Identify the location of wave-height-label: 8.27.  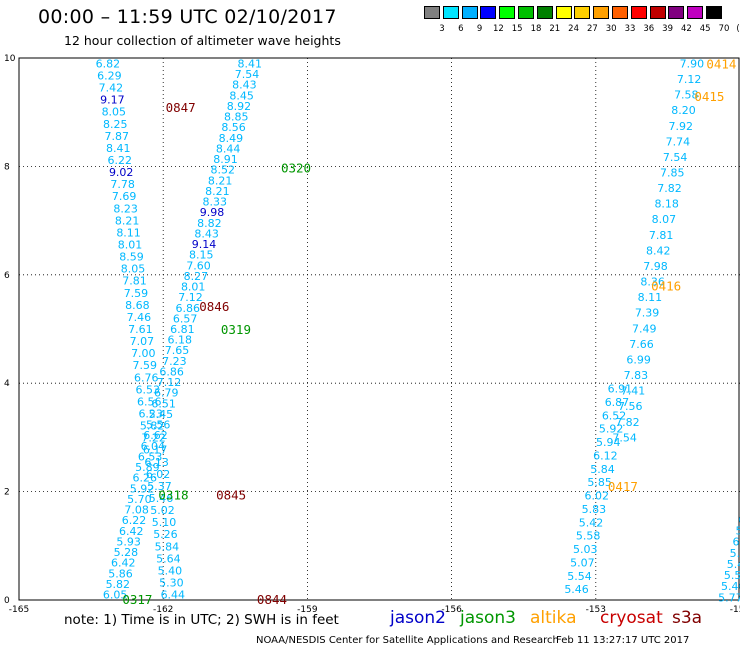
(196, 276).